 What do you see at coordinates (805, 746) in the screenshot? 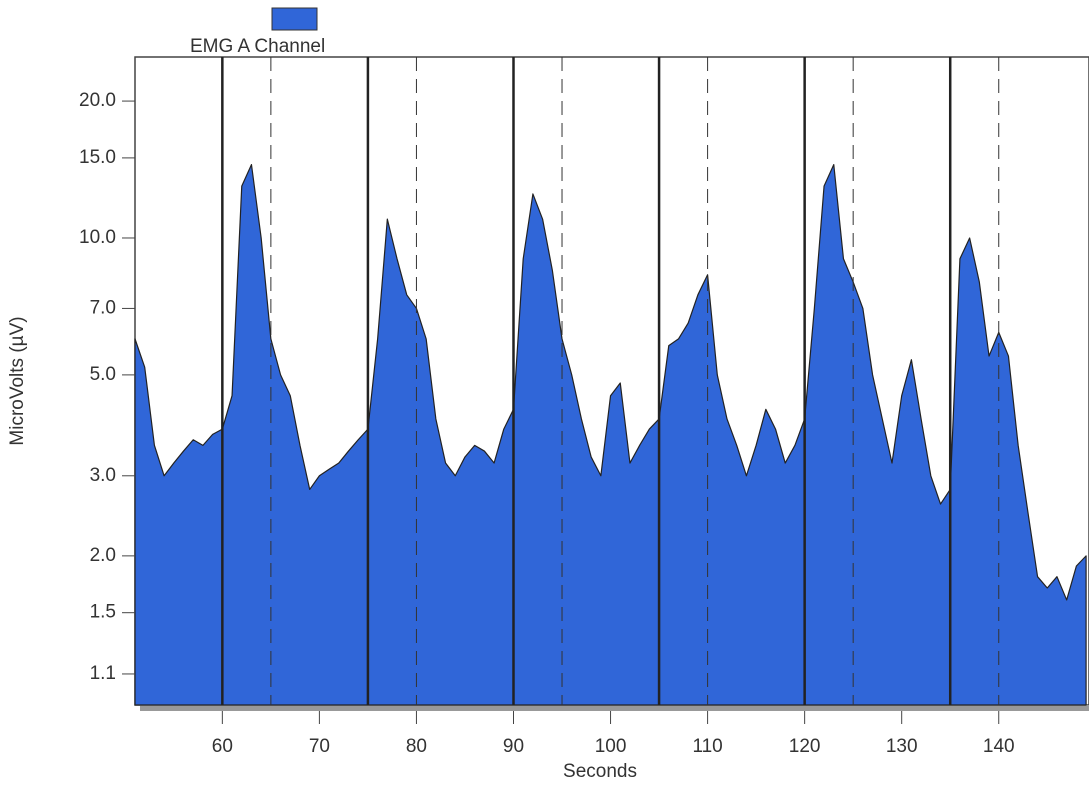
I see `x-tick-label: 120` at bounding box center [805, 746].